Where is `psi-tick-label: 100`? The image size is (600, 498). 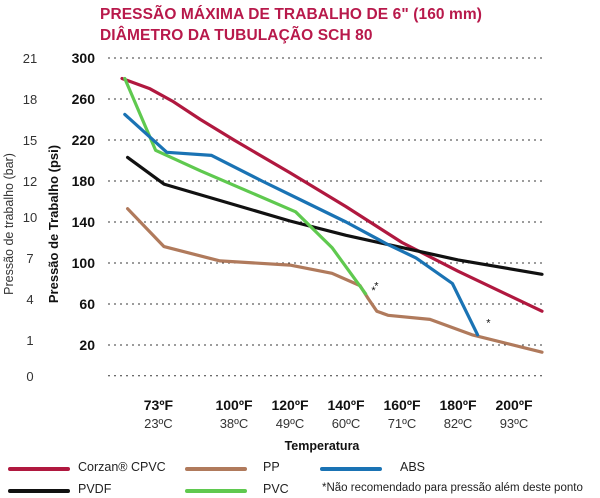 psi-tick-label: 100 is located at coordinates (84, 263).